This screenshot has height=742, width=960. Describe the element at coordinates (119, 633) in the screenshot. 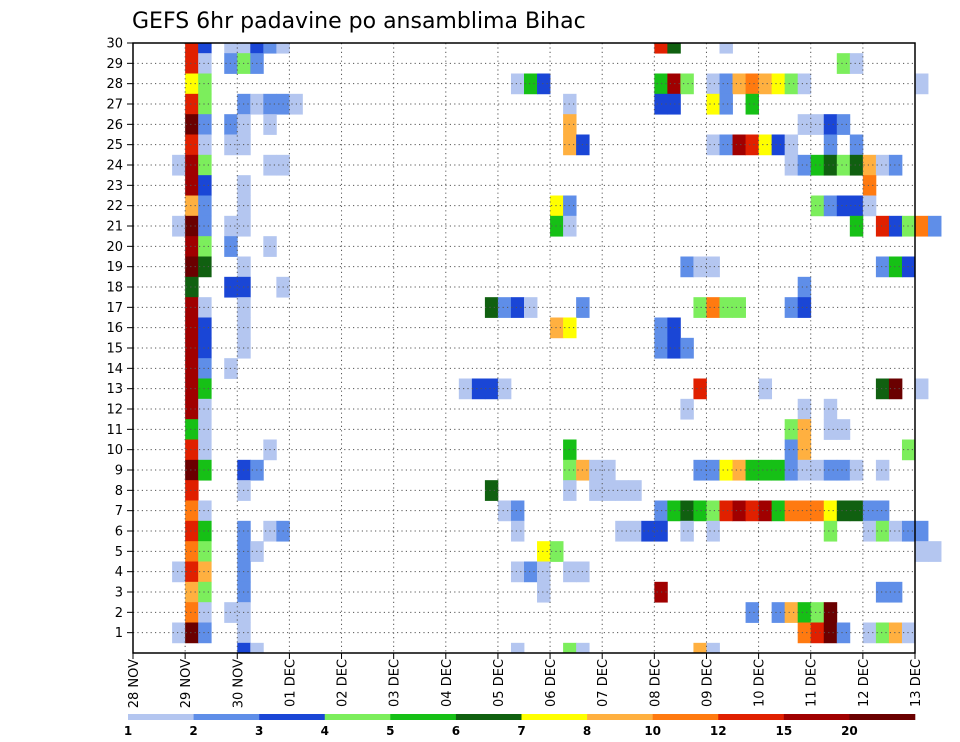

I see `y-tick-label: 1` at that location.